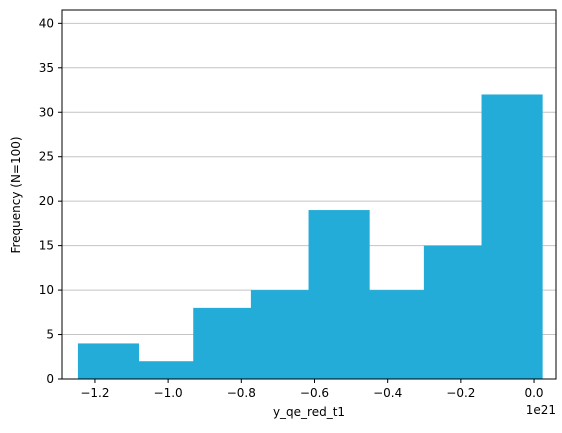  What do you see at coordinates (46, 246) in the screenshot?
I see `y-tick-label: 15` at bounding box center [46, 246].